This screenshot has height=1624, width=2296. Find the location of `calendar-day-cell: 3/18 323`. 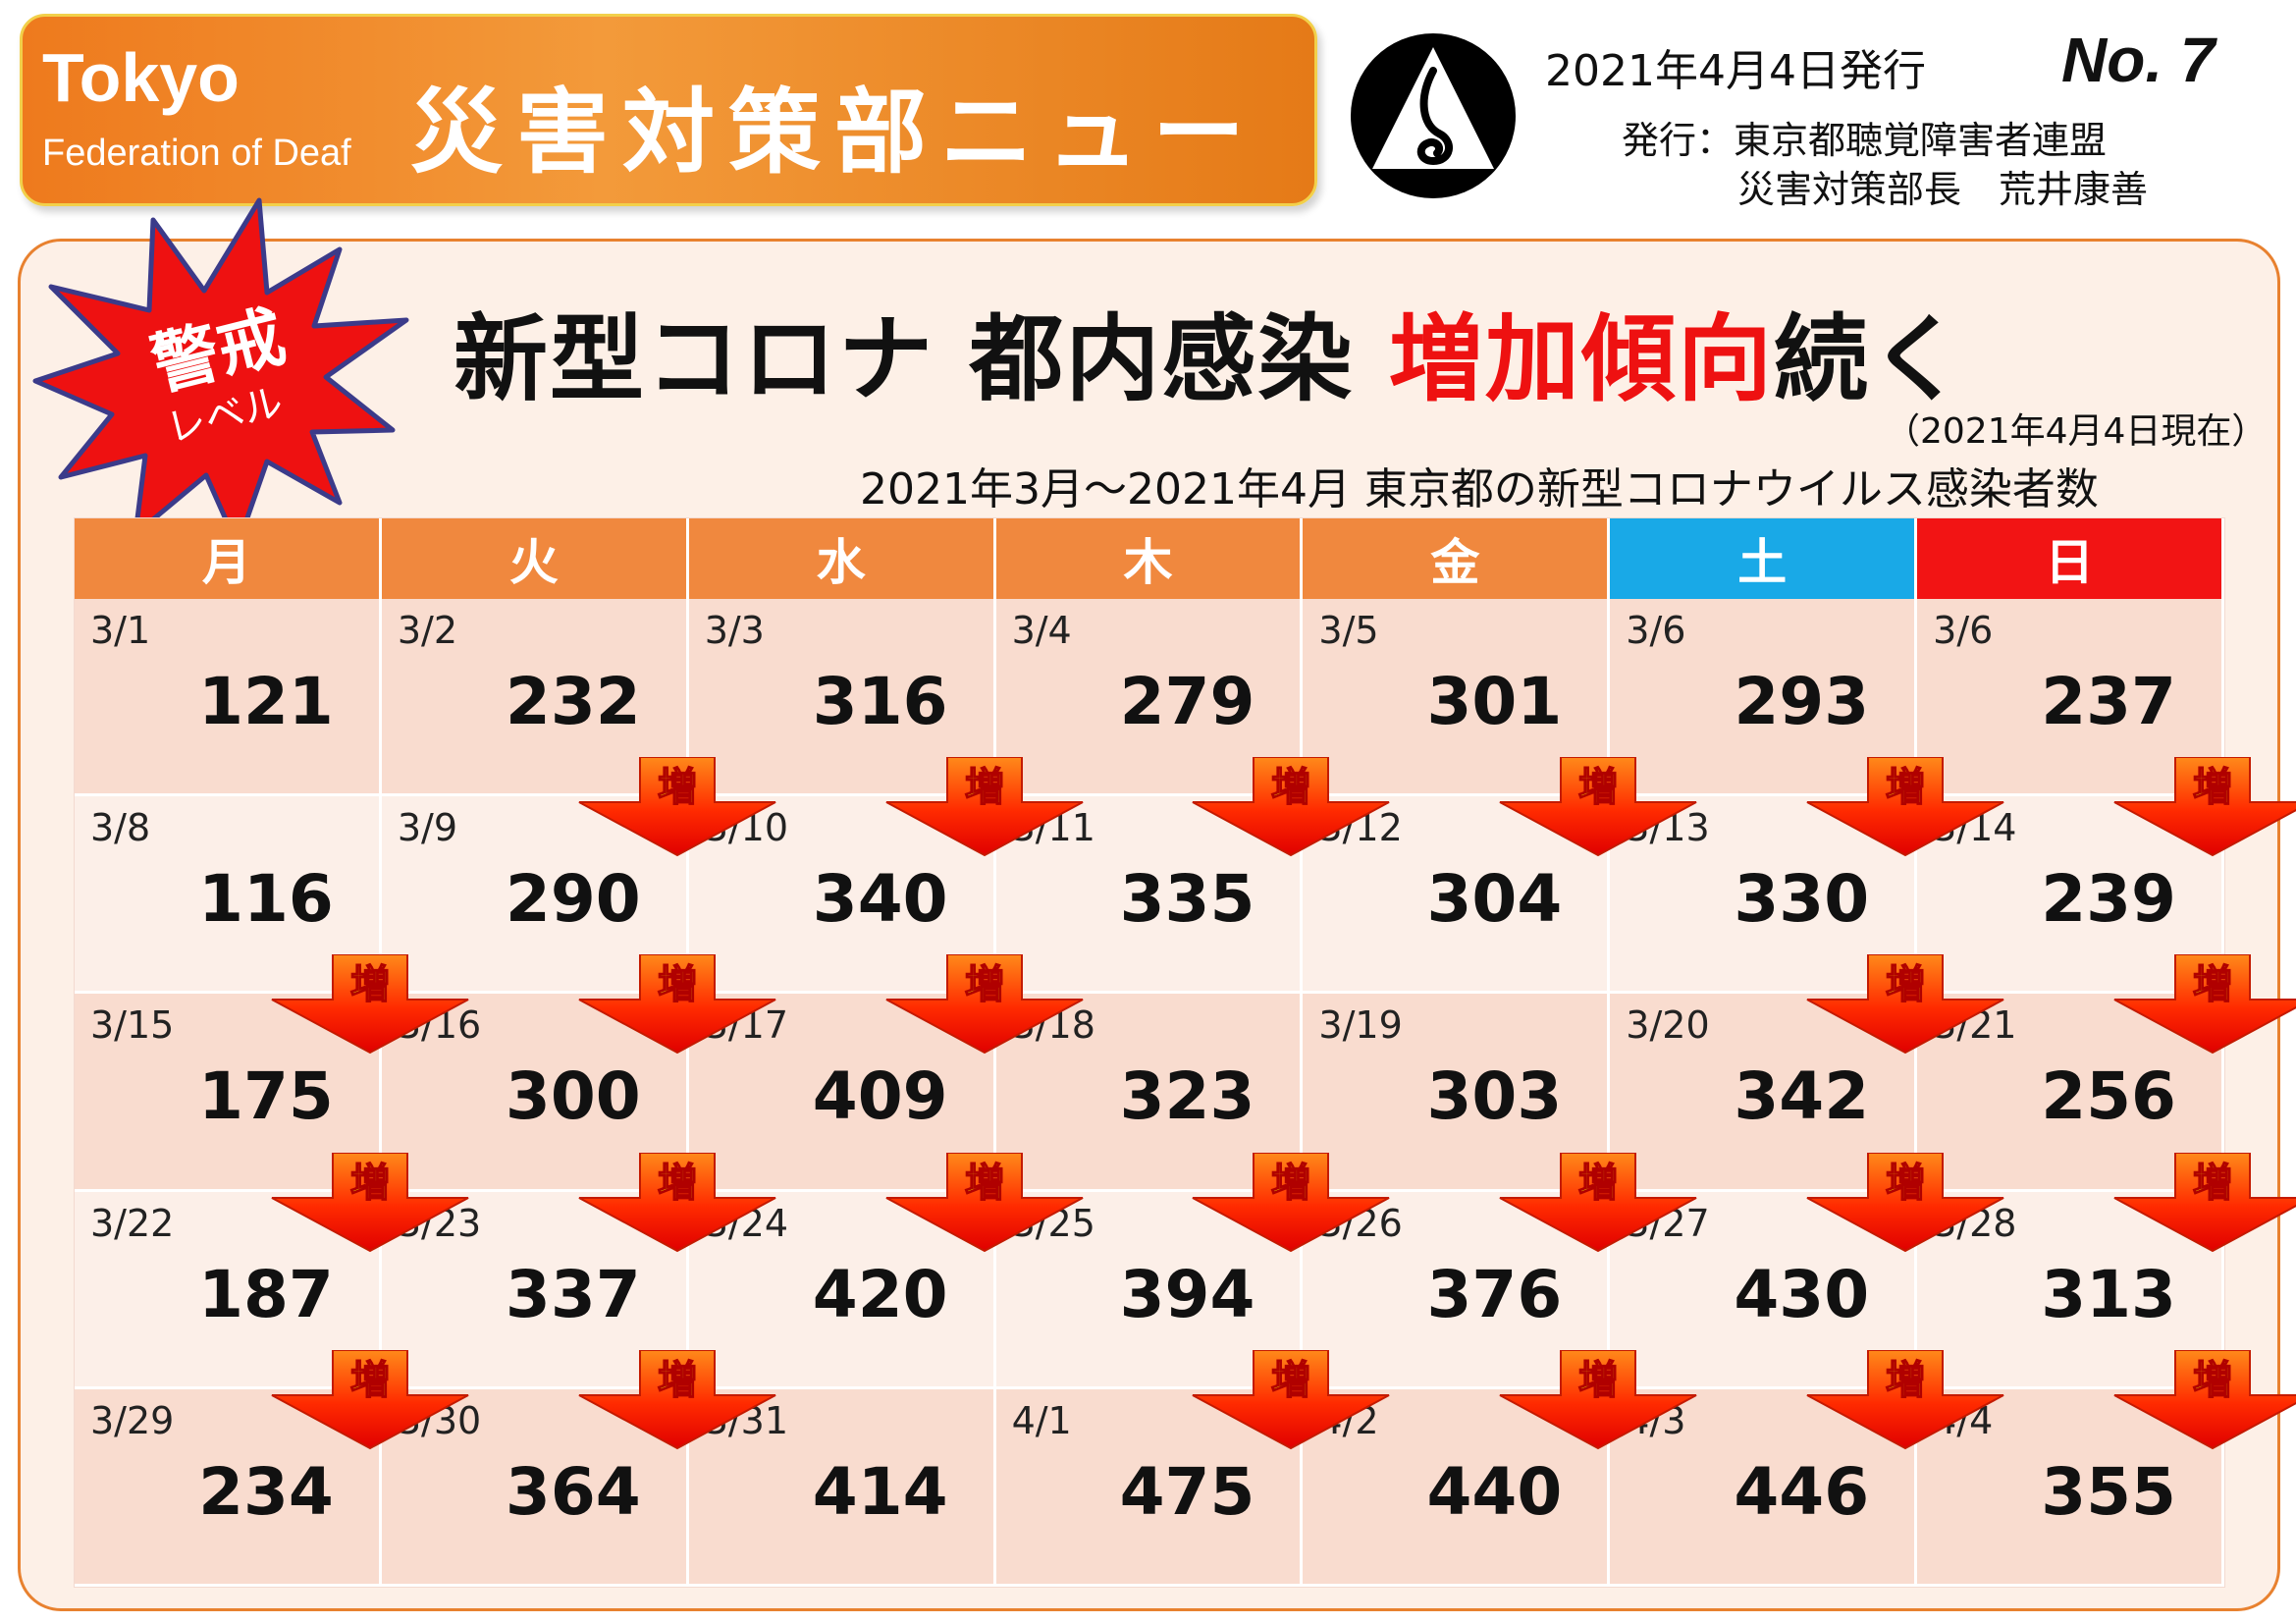

calendar-day-cell: 3/18 323 is located at coordinates (1149, 1093).